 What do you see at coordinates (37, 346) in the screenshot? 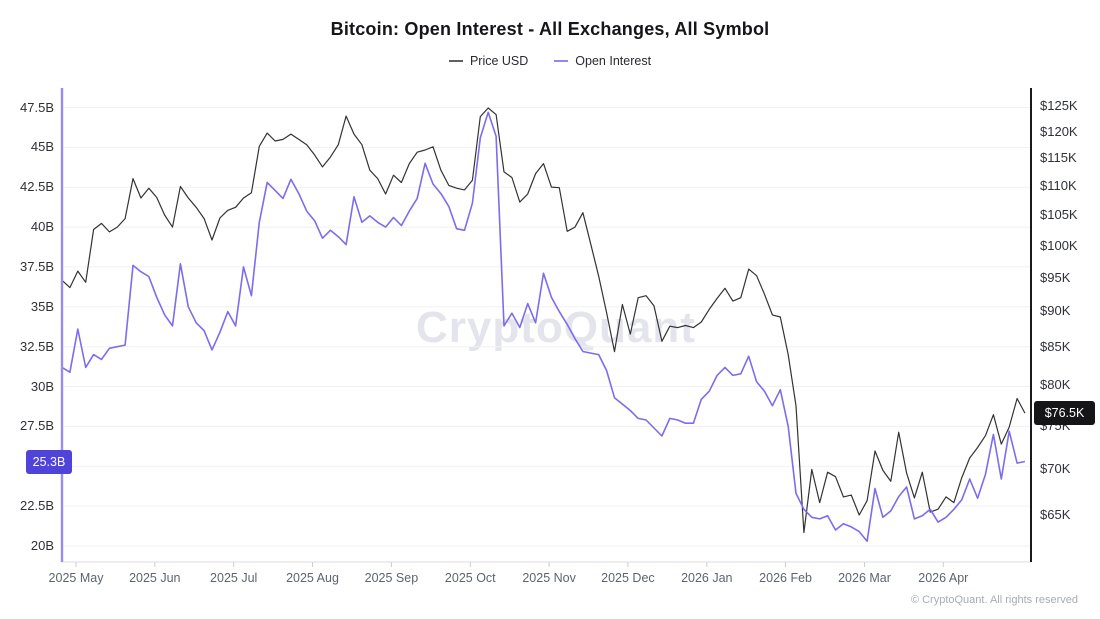
I see `left-axis-tick-label: 32.5B` at bounding box center [37, 346].